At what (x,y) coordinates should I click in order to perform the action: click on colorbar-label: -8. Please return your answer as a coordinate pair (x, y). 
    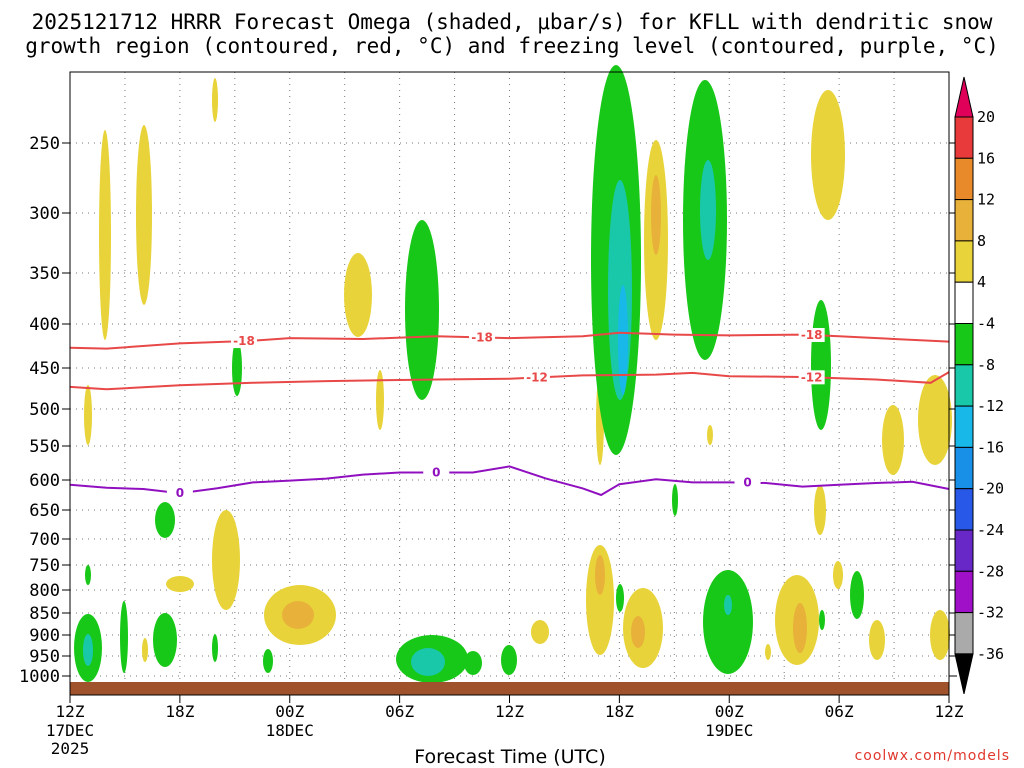
    Looking at the image, I should click on (986, 365).